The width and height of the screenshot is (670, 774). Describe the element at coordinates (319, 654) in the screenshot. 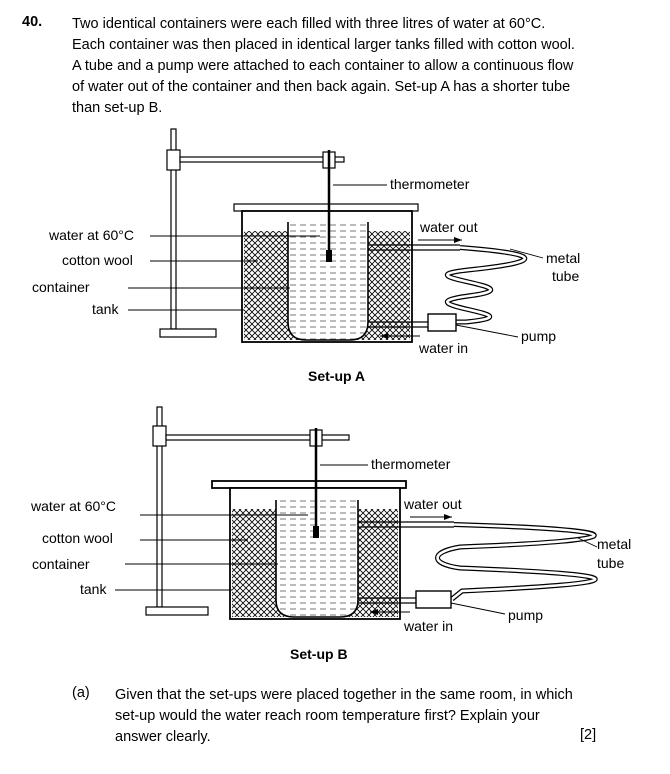

I see `setup-b-caption: Set-up B` at that location.